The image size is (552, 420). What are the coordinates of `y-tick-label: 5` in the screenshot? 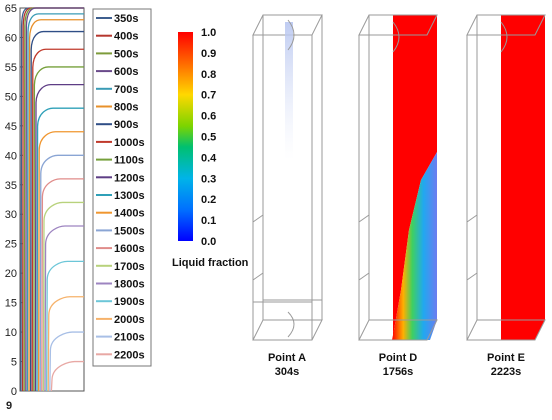 It's located at (14, 363).